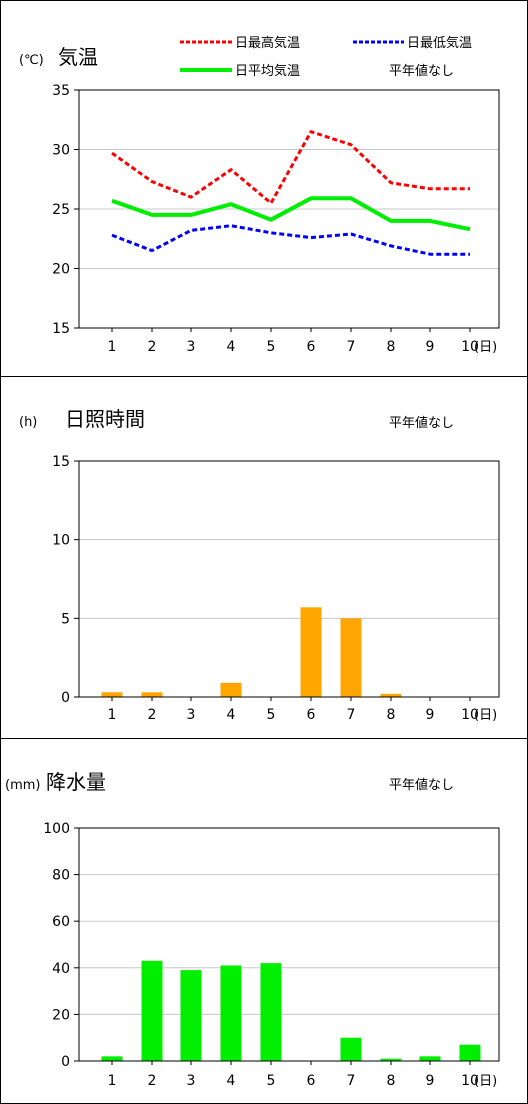 This screenshot has width=528, height=1104. I want to click on sunshine-gridlines, so click(289, 579).